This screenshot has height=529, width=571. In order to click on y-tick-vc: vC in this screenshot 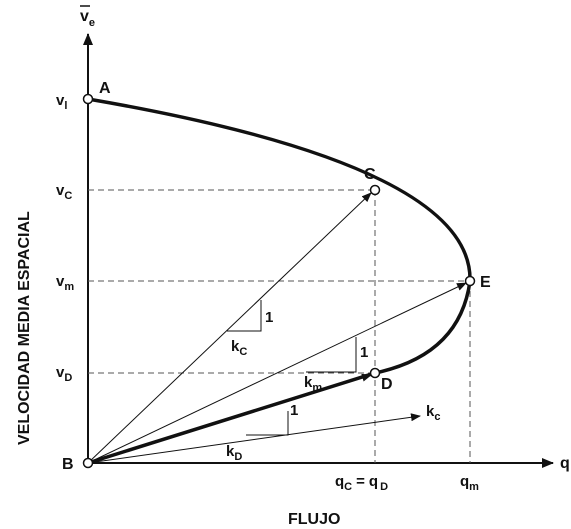, I will do `click(64, 192)`.